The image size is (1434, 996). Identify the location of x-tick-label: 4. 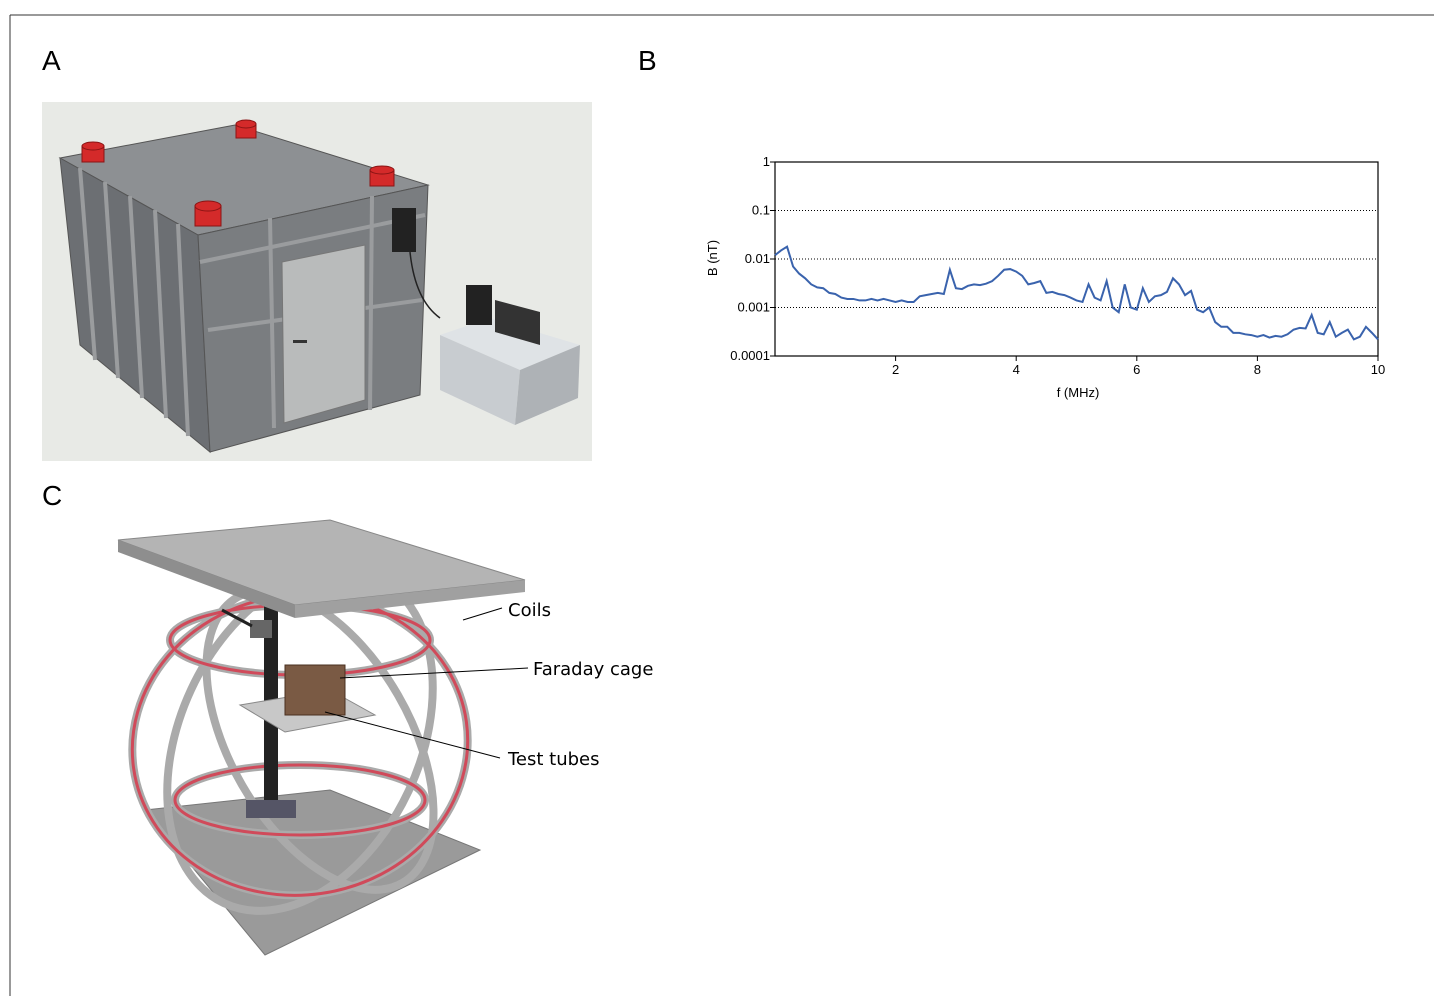
(1016, 369).